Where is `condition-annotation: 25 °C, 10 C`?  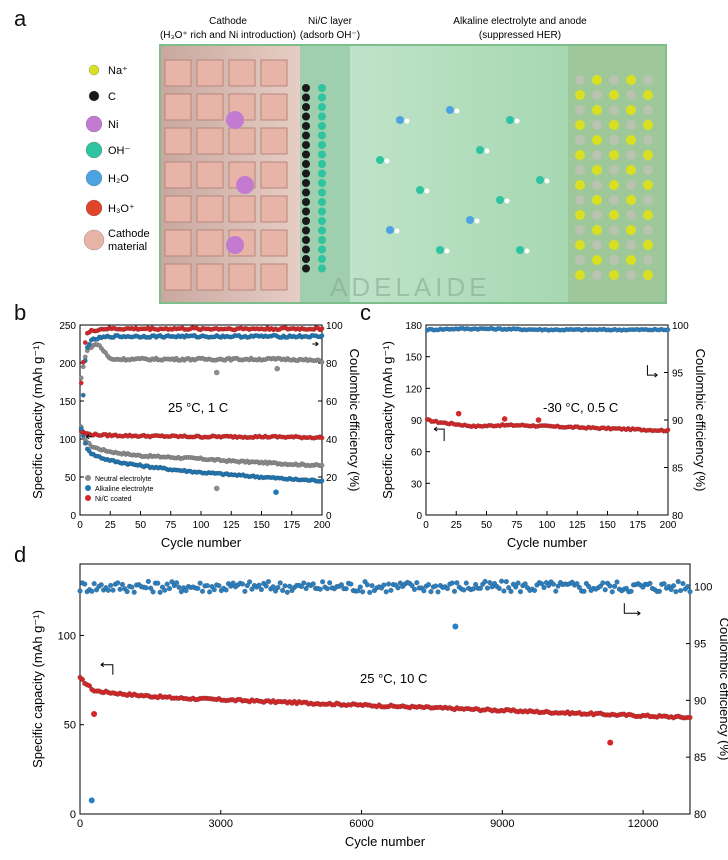
condition-annotation: 25 °C, 10 C is located at coordinates (393, 678).